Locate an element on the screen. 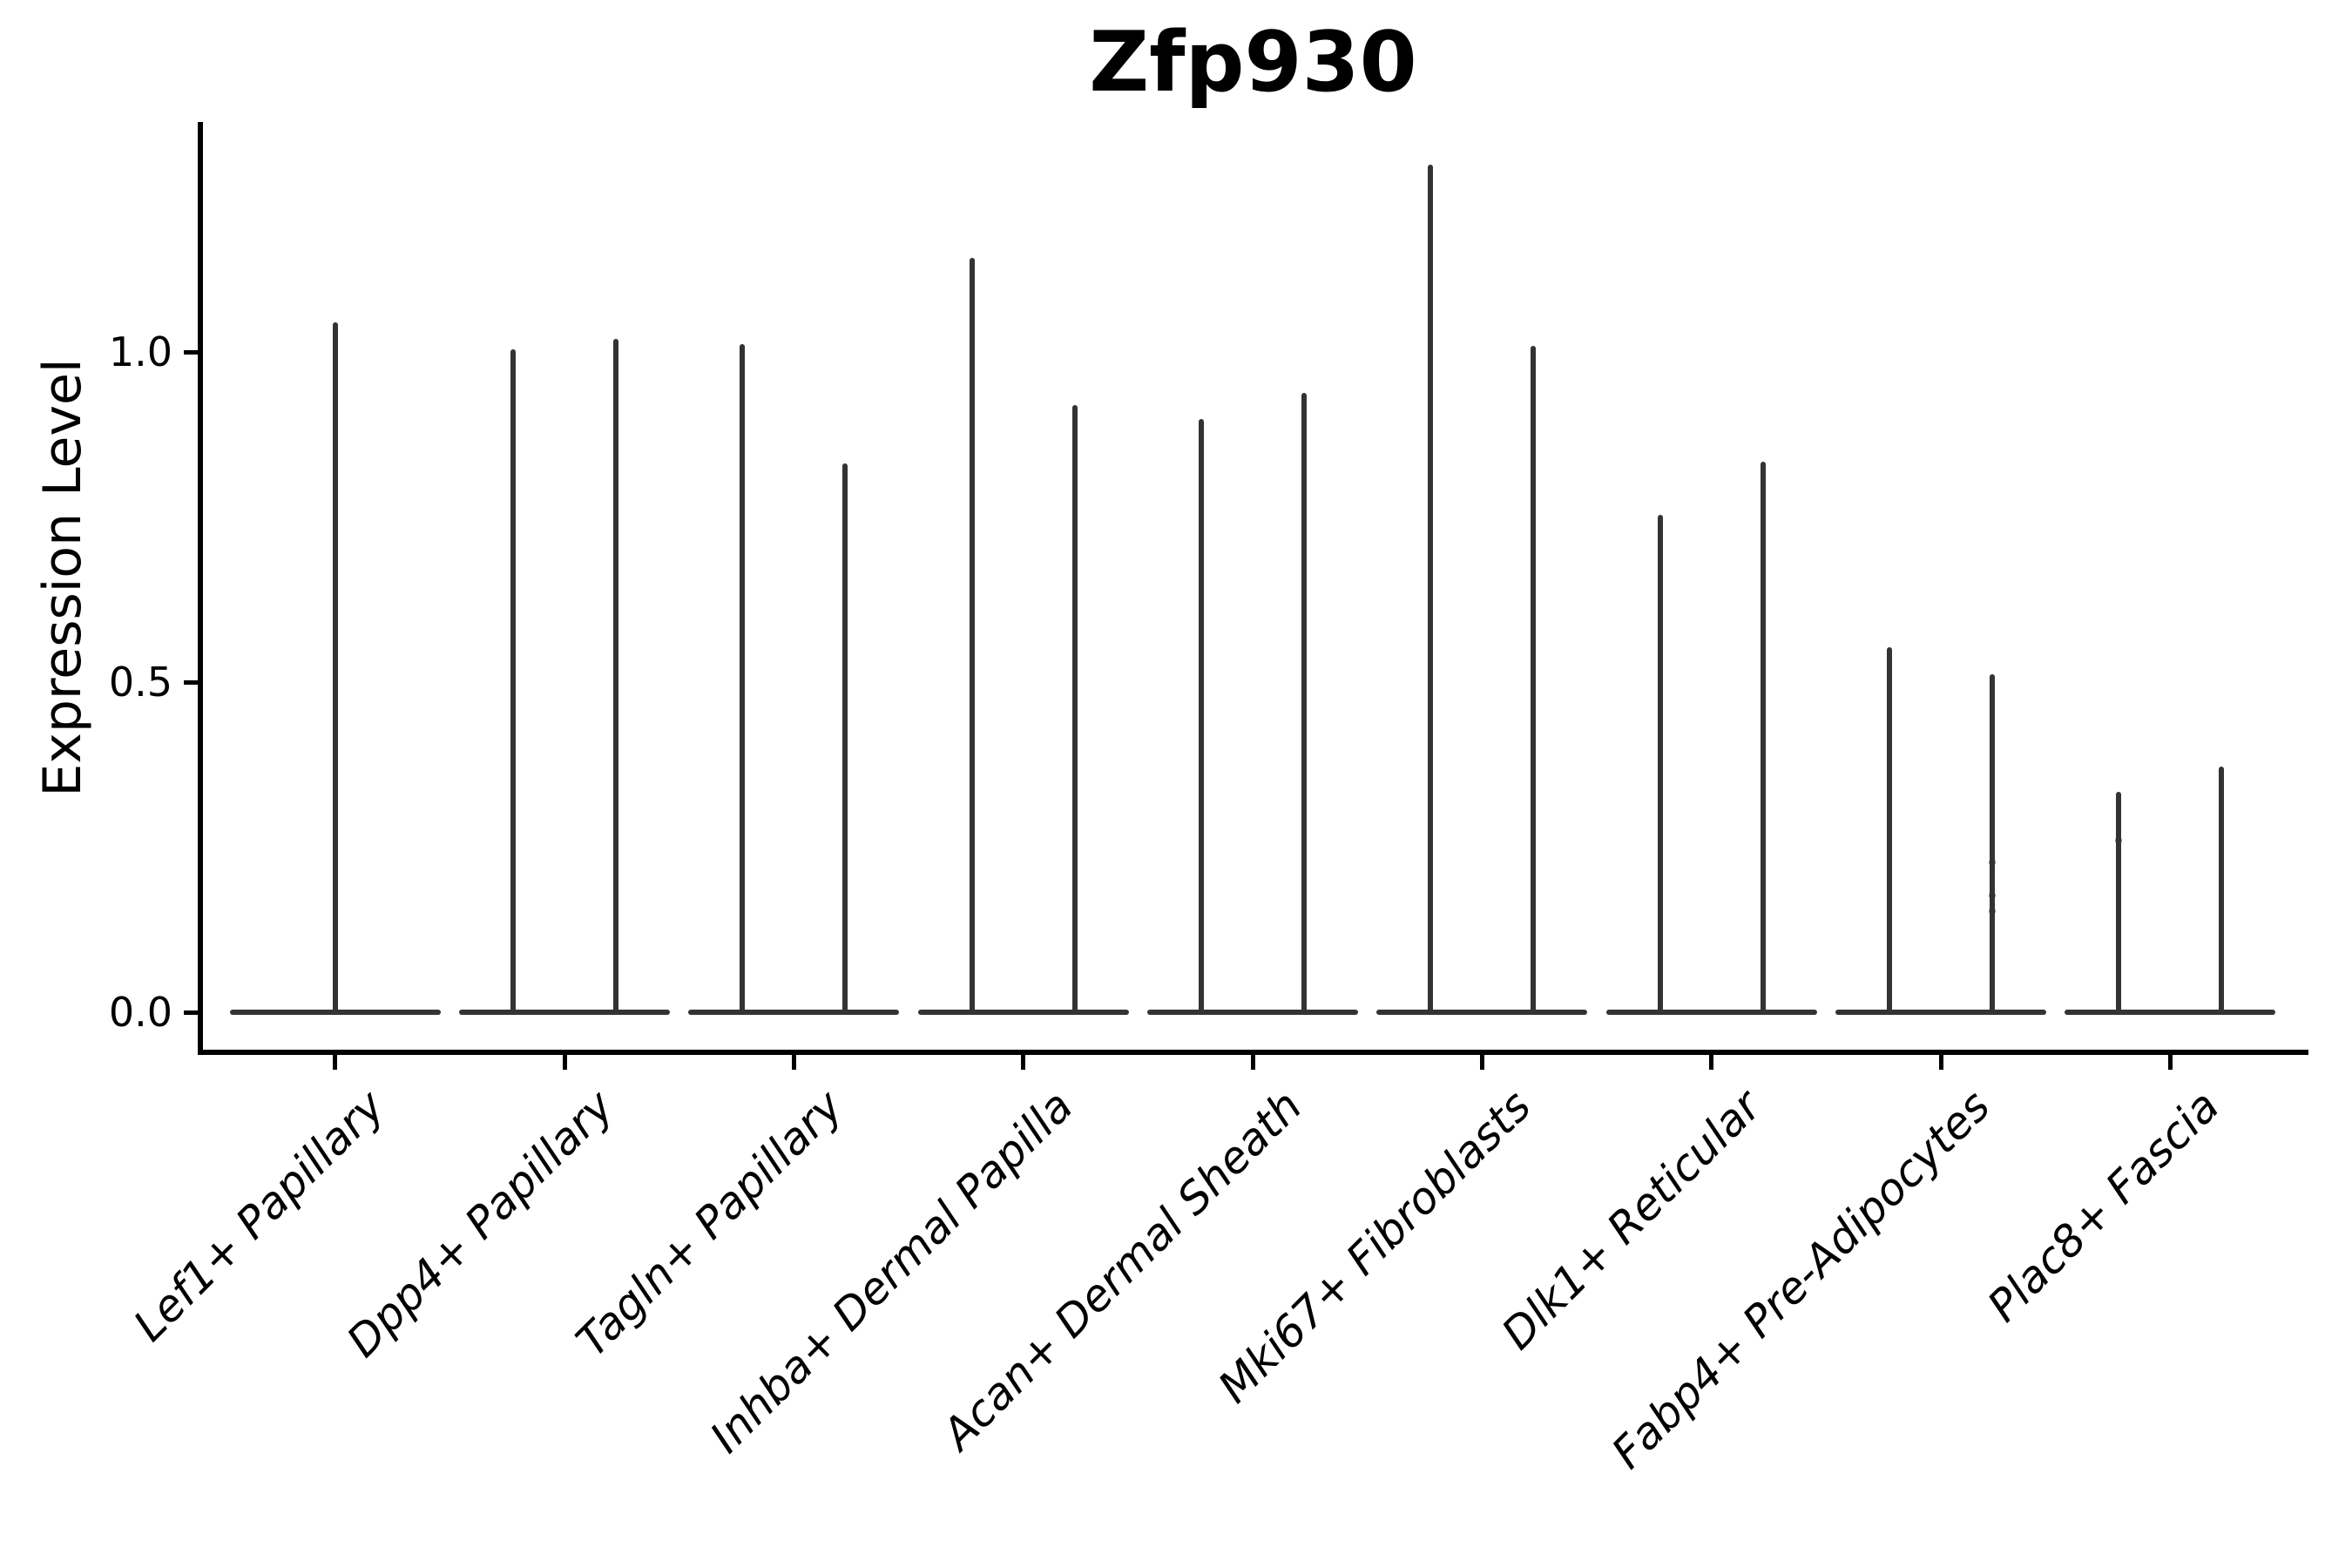 The width and height of the screenshot is (2352, 1568). y-axis-label: Expression Level is located at coordinates (62, 577).